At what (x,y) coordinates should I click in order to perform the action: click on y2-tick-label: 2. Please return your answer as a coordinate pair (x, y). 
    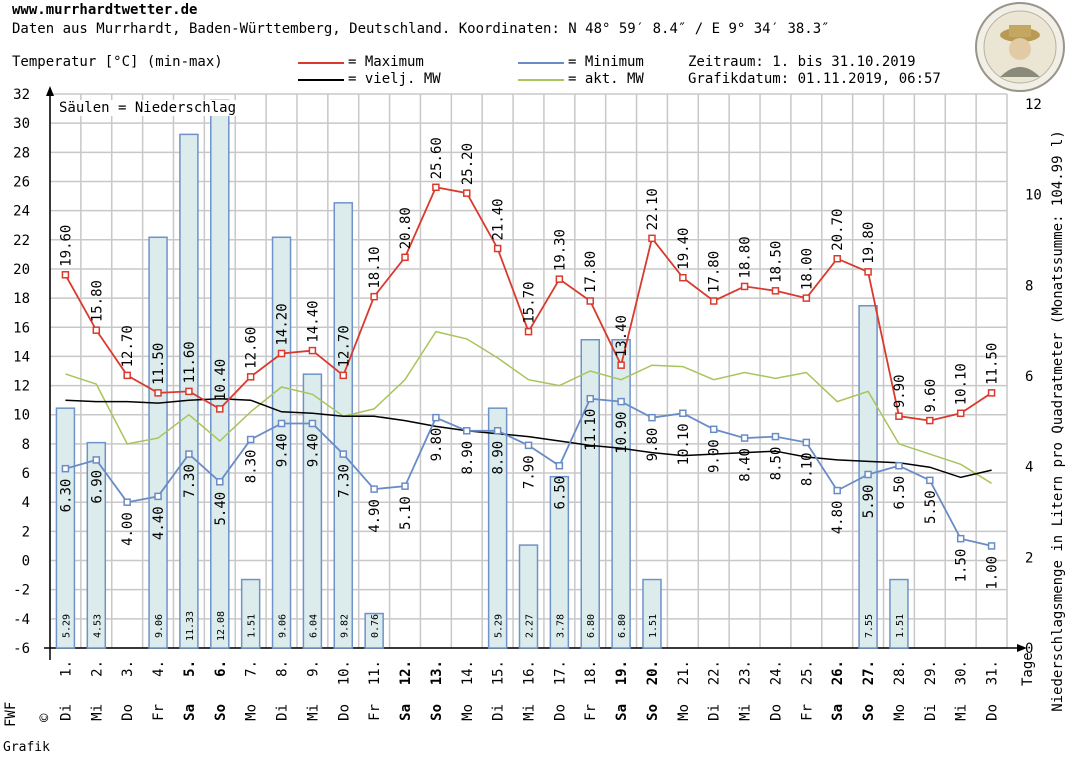
    Looking at the image, I should click on (1029, 558).